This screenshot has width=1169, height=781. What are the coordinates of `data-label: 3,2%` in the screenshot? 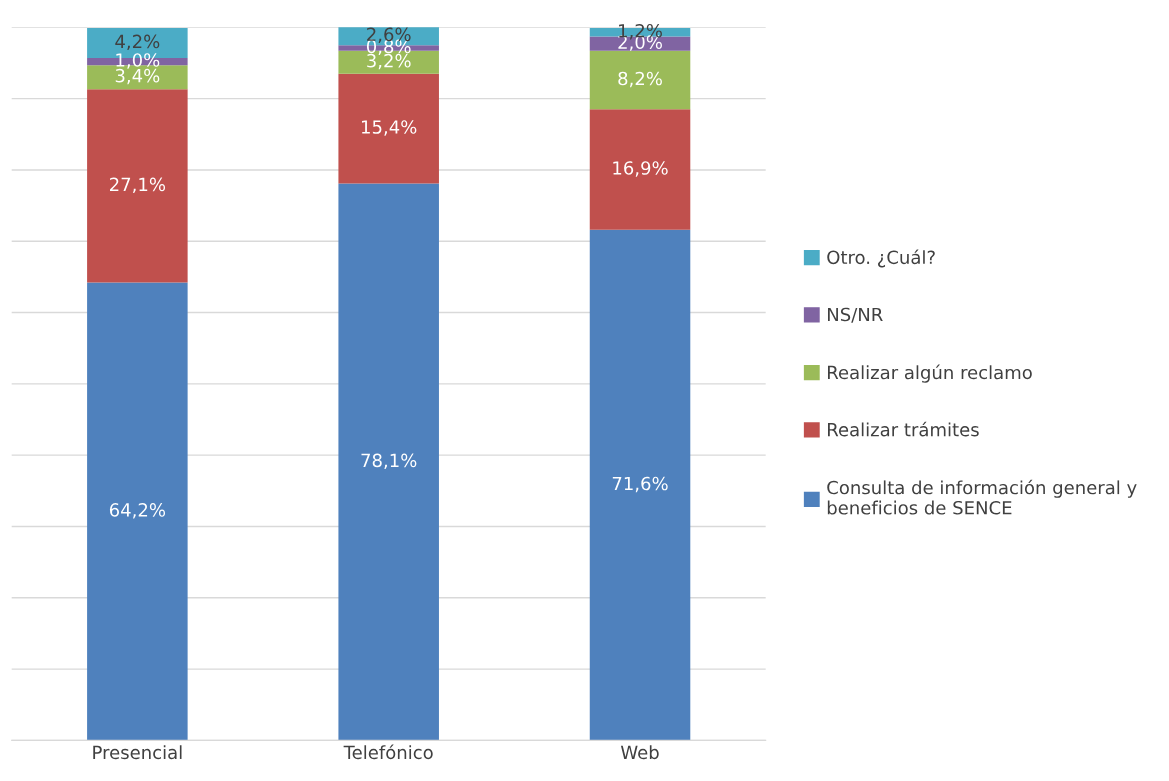 It's located at (389, 61).